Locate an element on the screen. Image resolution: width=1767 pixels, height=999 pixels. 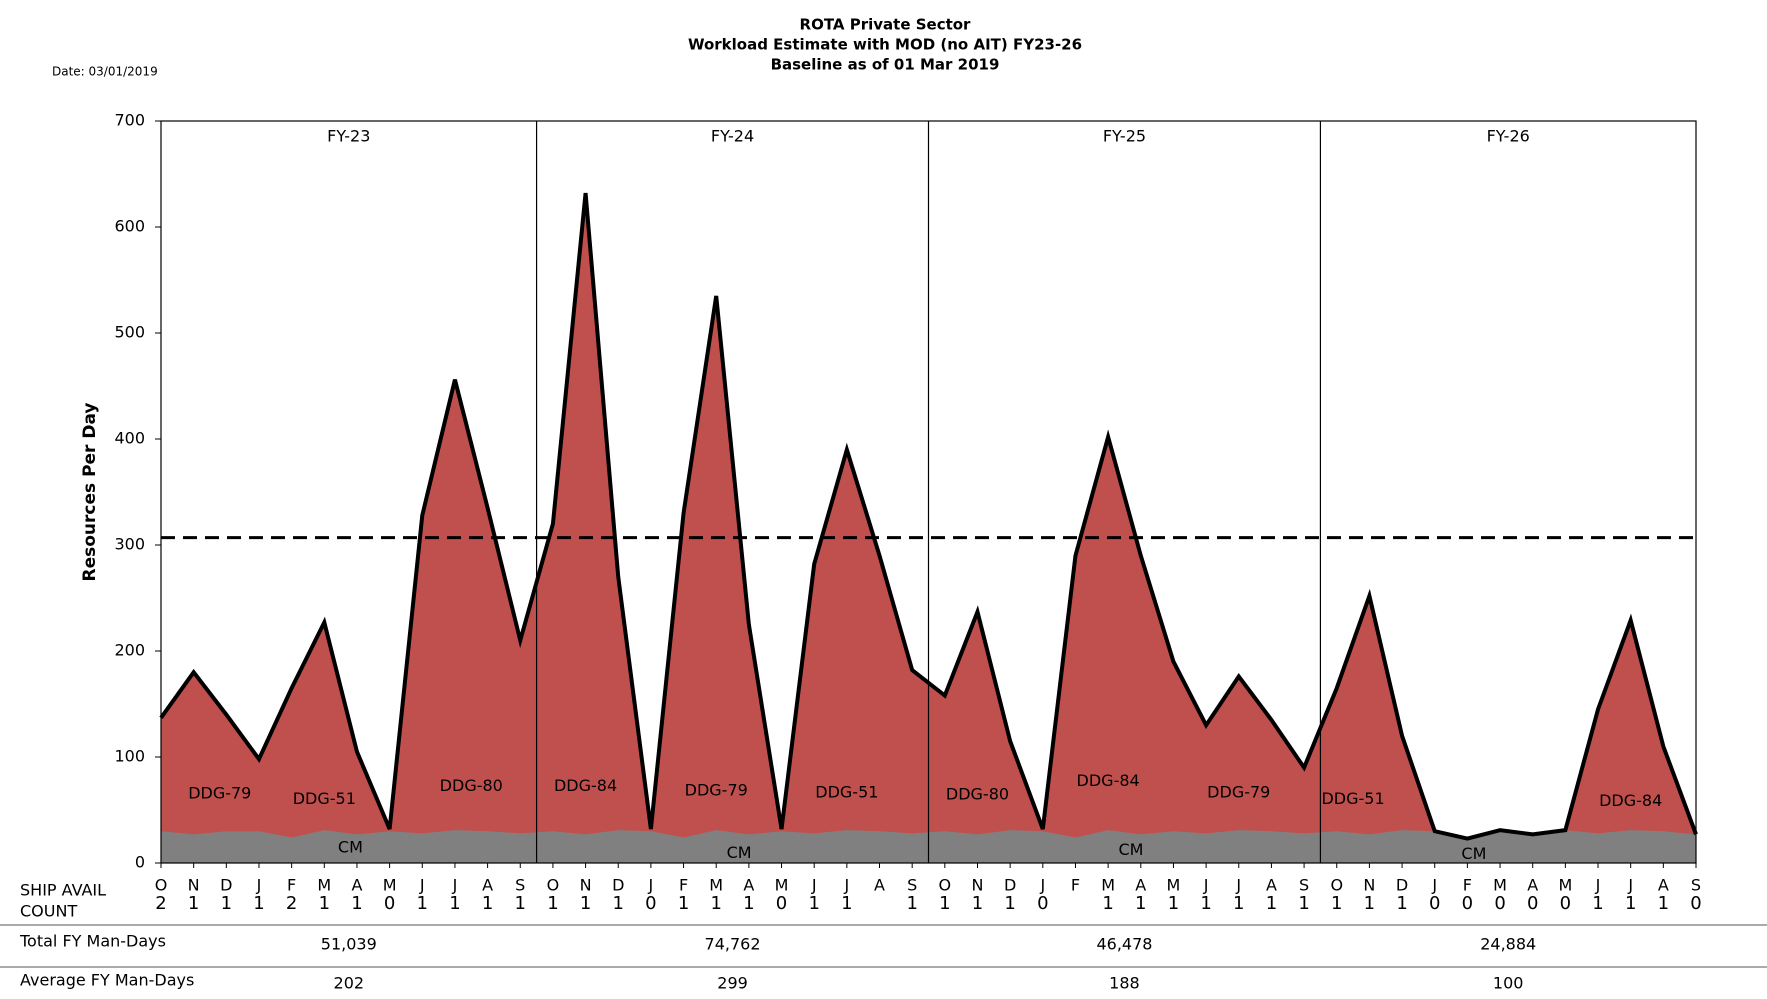
table-value: 46,478 is located at coordinates (1124, 944).